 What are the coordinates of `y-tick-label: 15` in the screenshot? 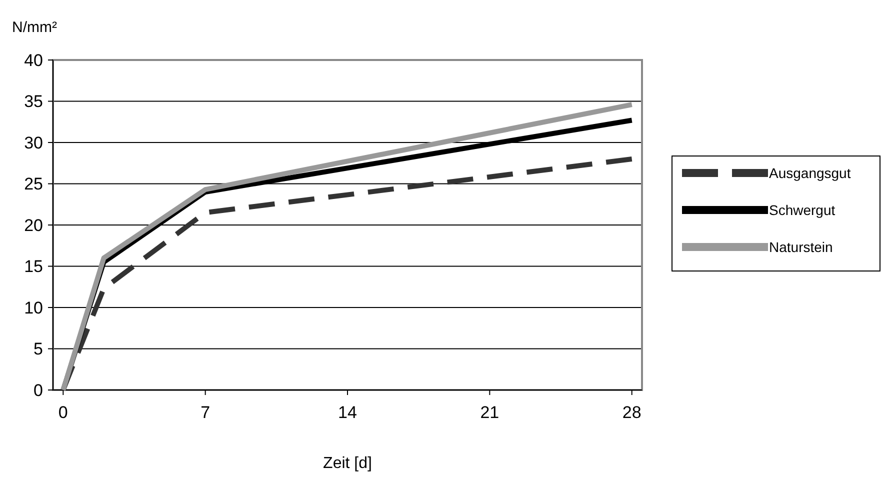 It's located at (33, 266).